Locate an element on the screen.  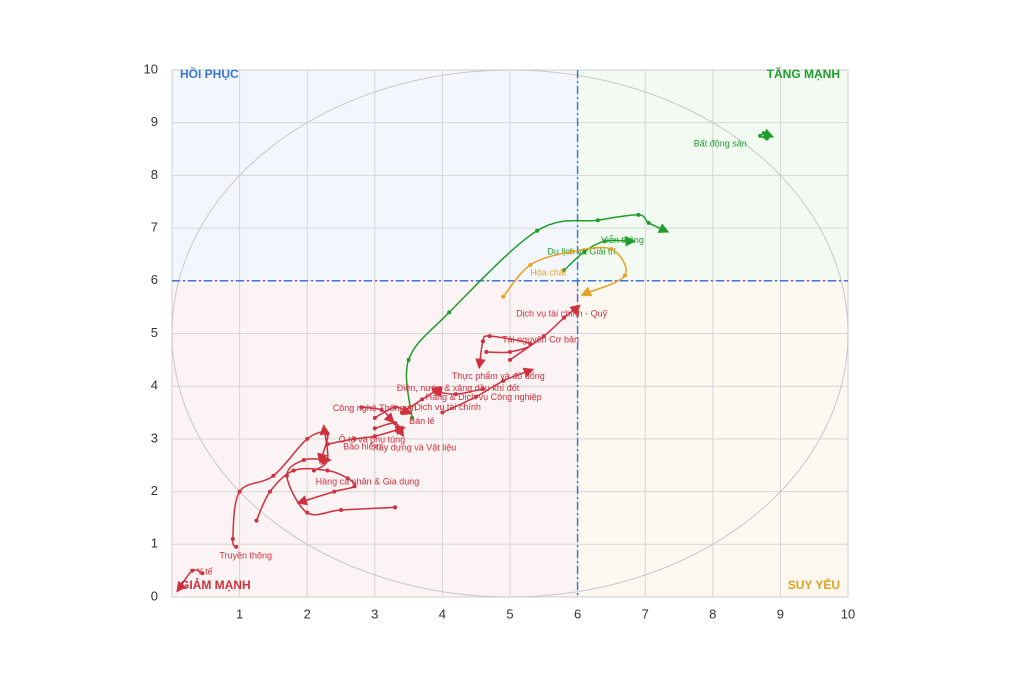
series-label: Ô tô và phụ tùng is located at coordinates (372, 440).